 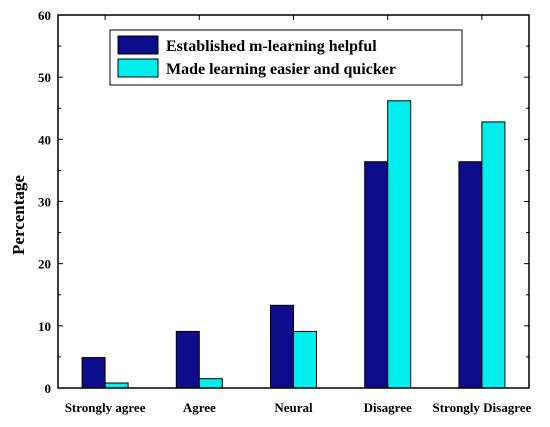 I want to click on y-tick-label: 30, so click(x=44, y=202).